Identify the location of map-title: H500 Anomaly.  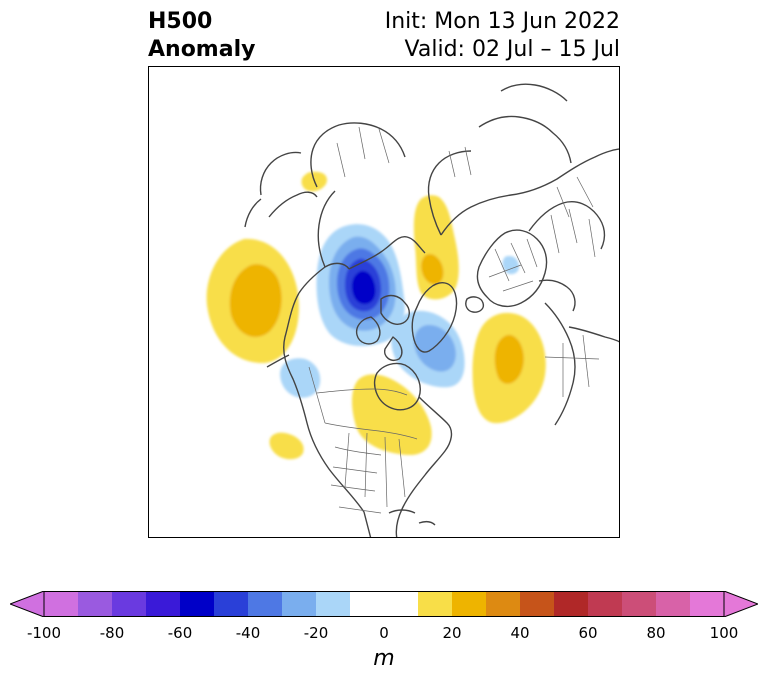
(201, 36).